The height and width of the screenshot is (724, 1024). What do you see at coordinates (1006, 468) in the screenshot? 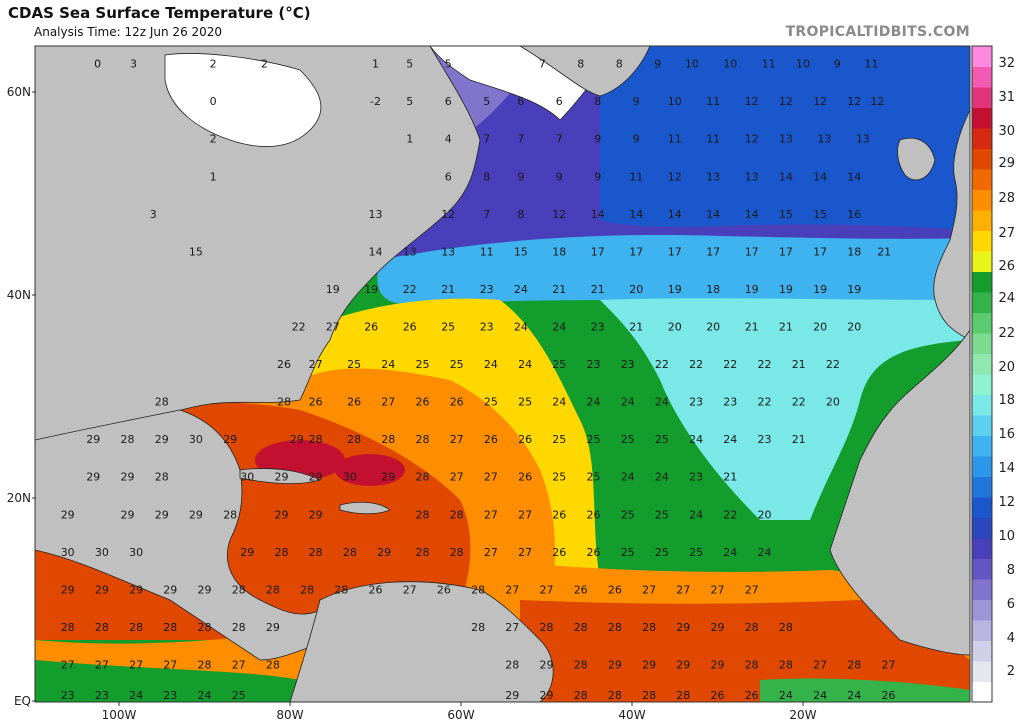
I see `colorbar-tick-label: 14` at bounding box center [1006, 468].